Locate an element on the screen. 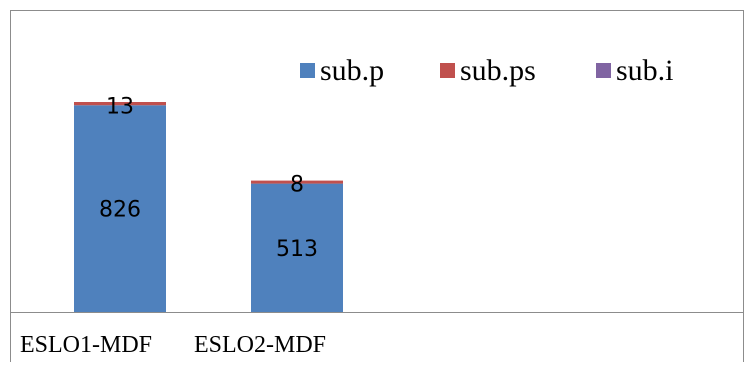  legend-label-sub-i: sub.i is located at coordinates (645, 70).